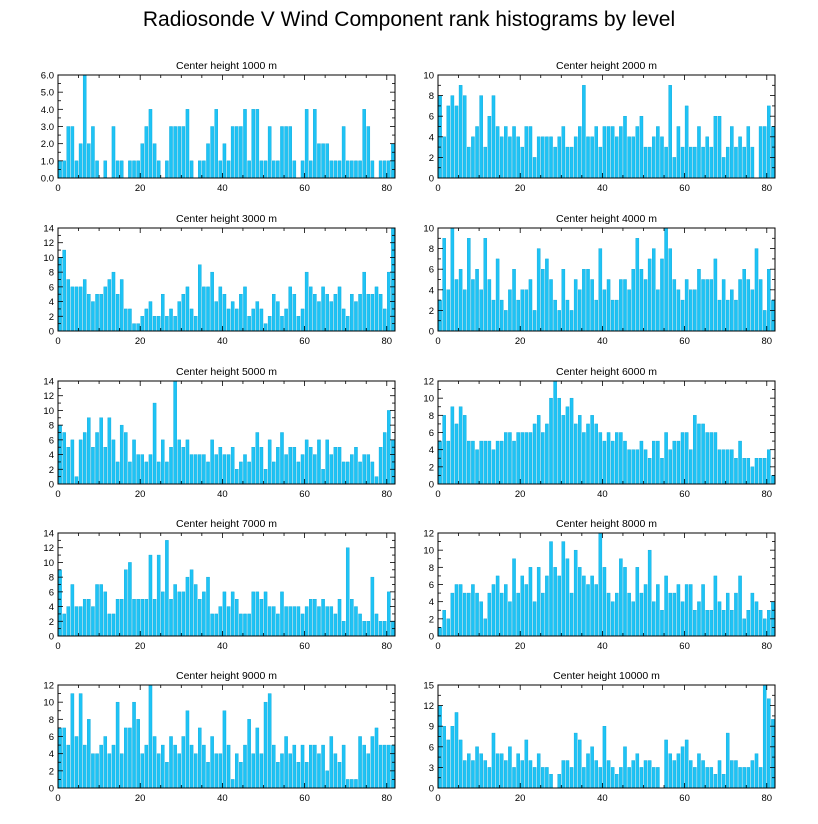 Image resolution: width=818 pixels, height=824 pixels. Describe the element at coordinates (431, 467) in the screenshot. I see `y-tick-label: 2` at that location.